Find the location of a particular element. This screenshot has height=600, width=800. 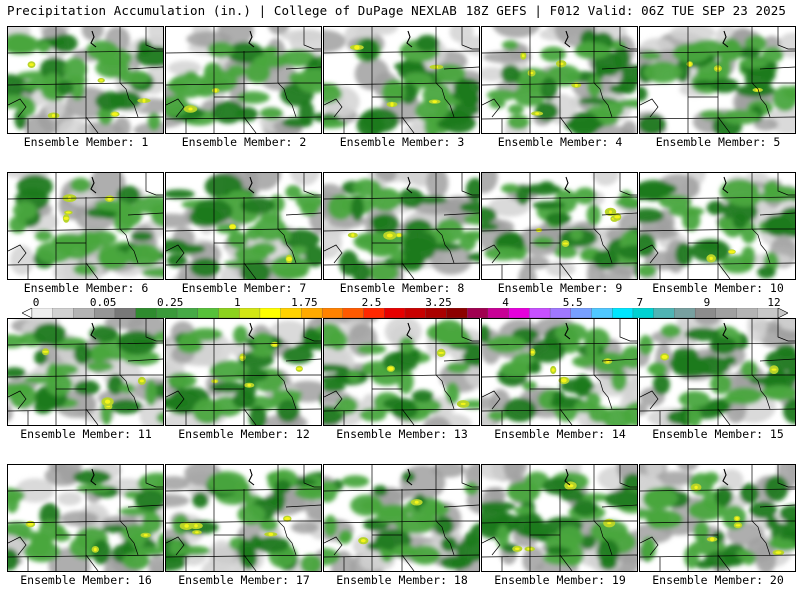

ensemble-member-label: Ensemble Member: 19 is located at coordinates (560, 580).